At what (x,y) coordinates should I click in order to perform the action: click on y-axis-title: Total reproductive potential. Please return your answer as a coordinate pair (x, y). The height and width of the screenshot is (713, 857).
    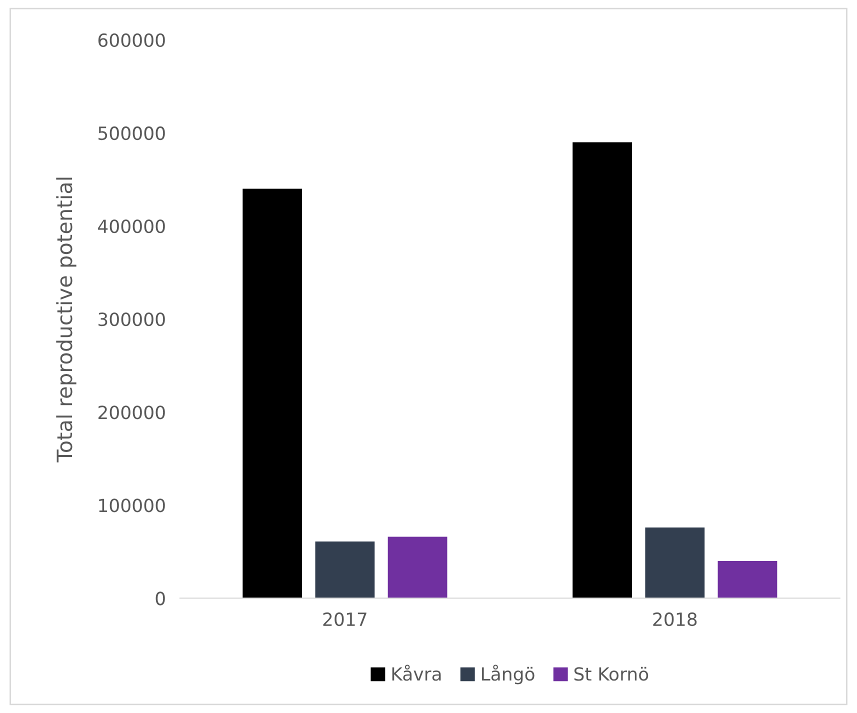
    Looking at the image, I should click on (66, 320).